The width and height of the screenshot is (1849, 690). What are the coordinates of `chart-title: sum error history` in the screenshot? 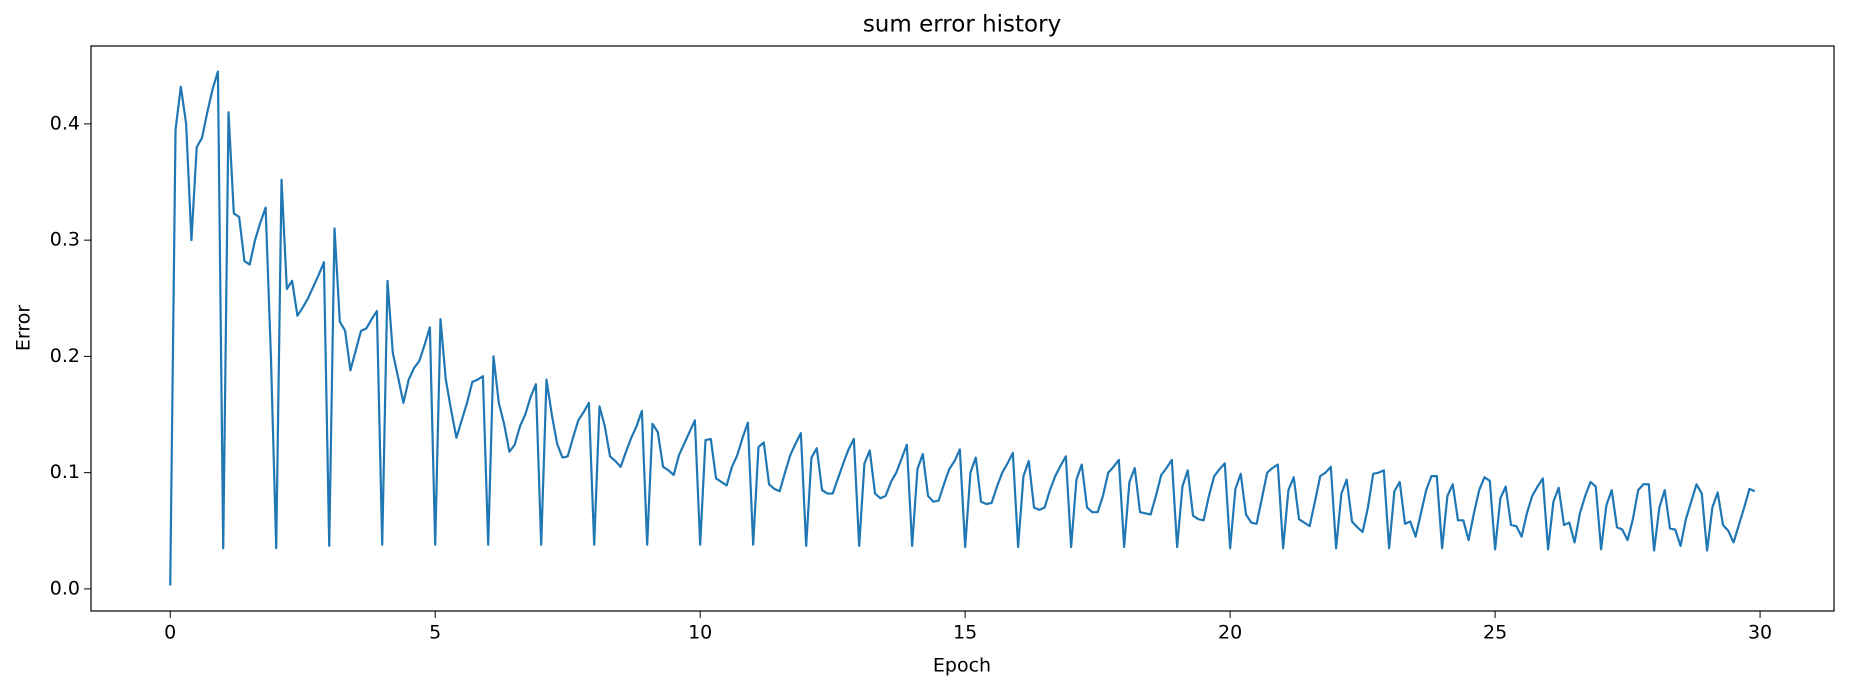 It's located at (962, 25).